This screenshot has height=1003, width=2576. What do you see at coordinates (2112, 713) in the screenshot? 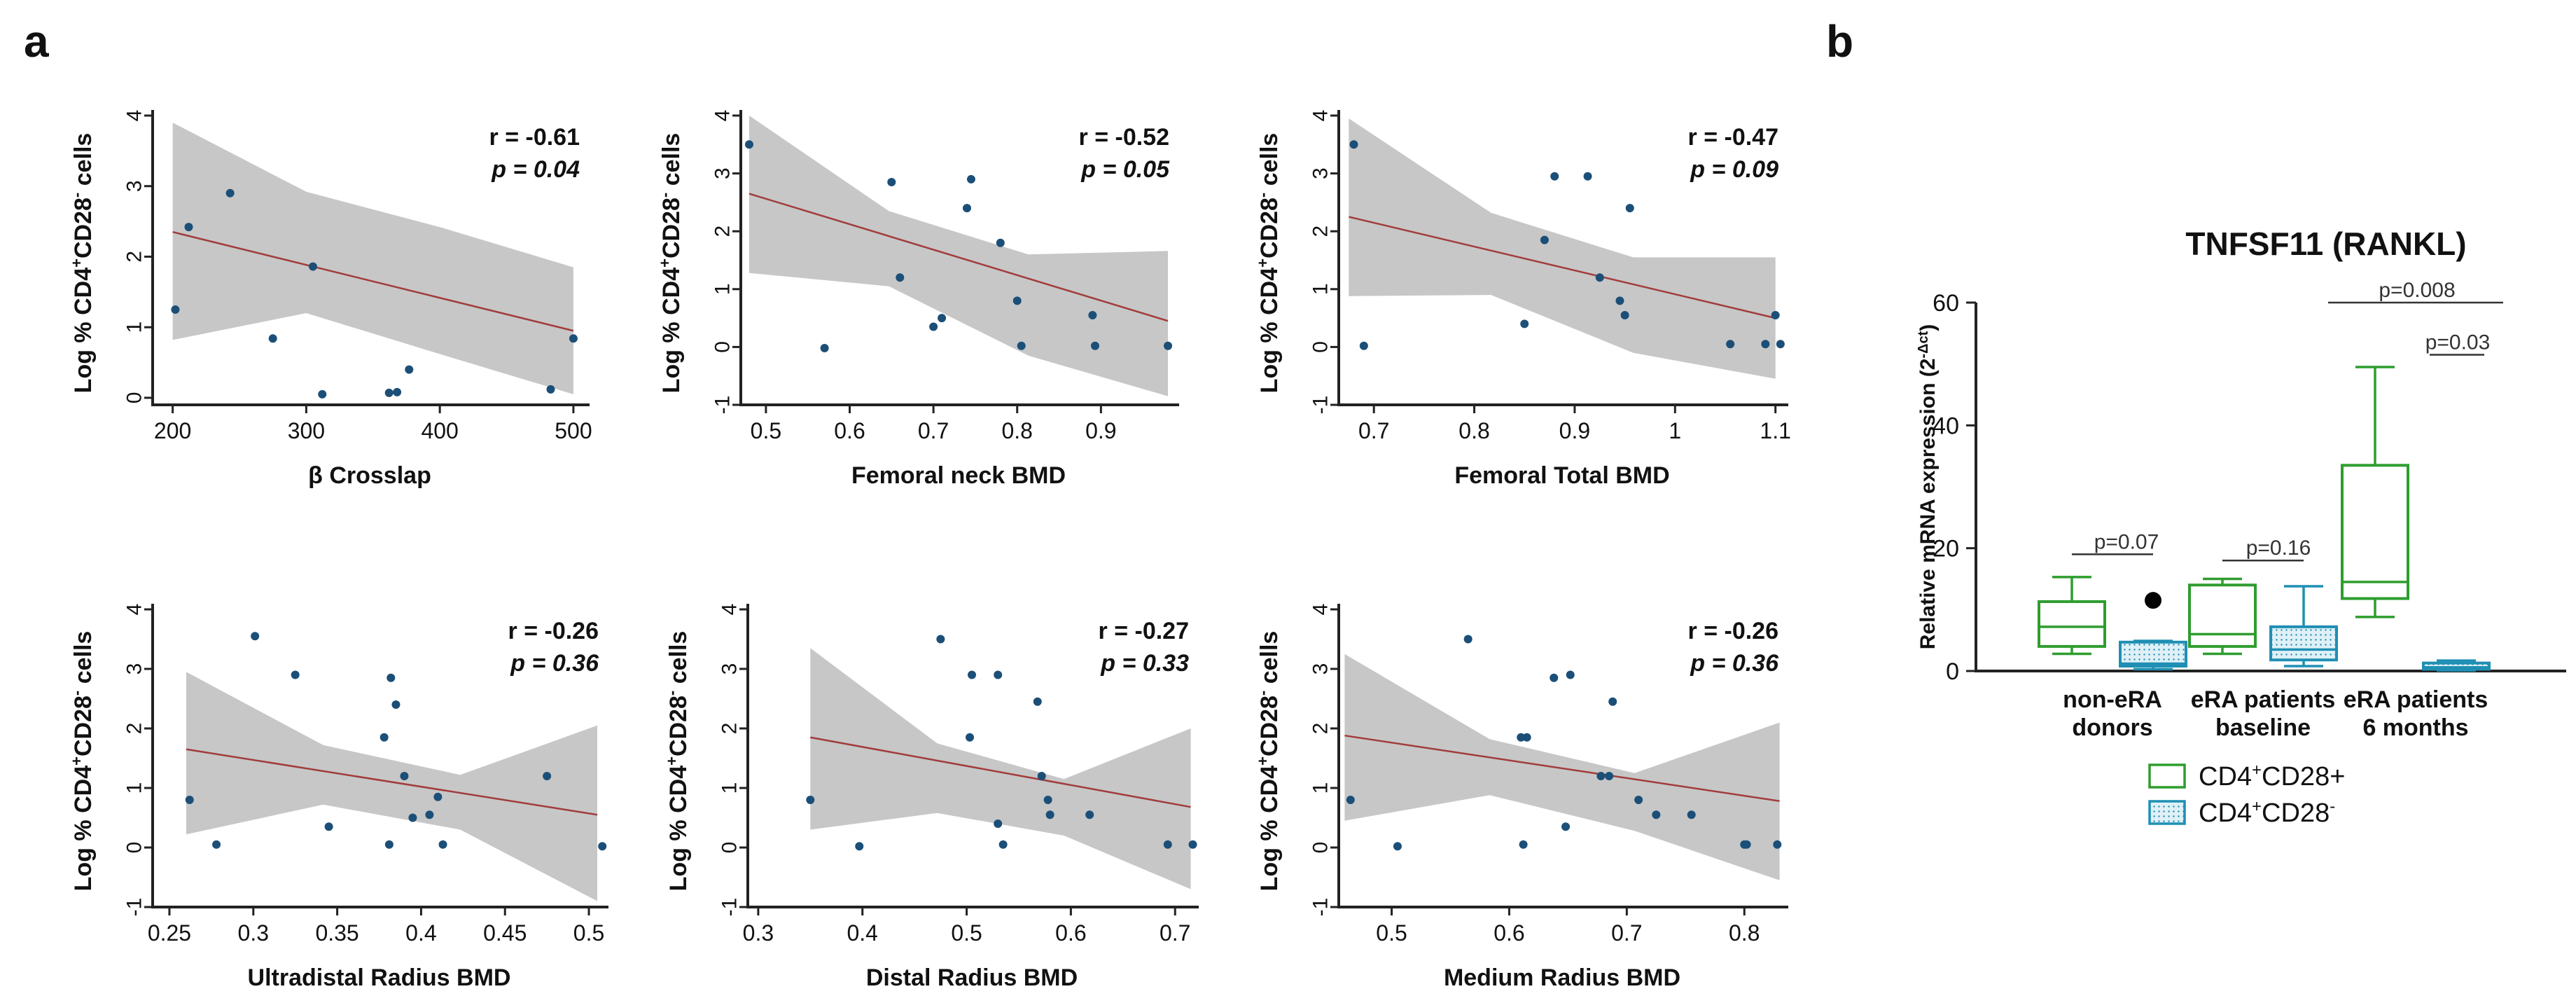
I see `group-label: non-eRA donors` at bounding box center [2112, 713].